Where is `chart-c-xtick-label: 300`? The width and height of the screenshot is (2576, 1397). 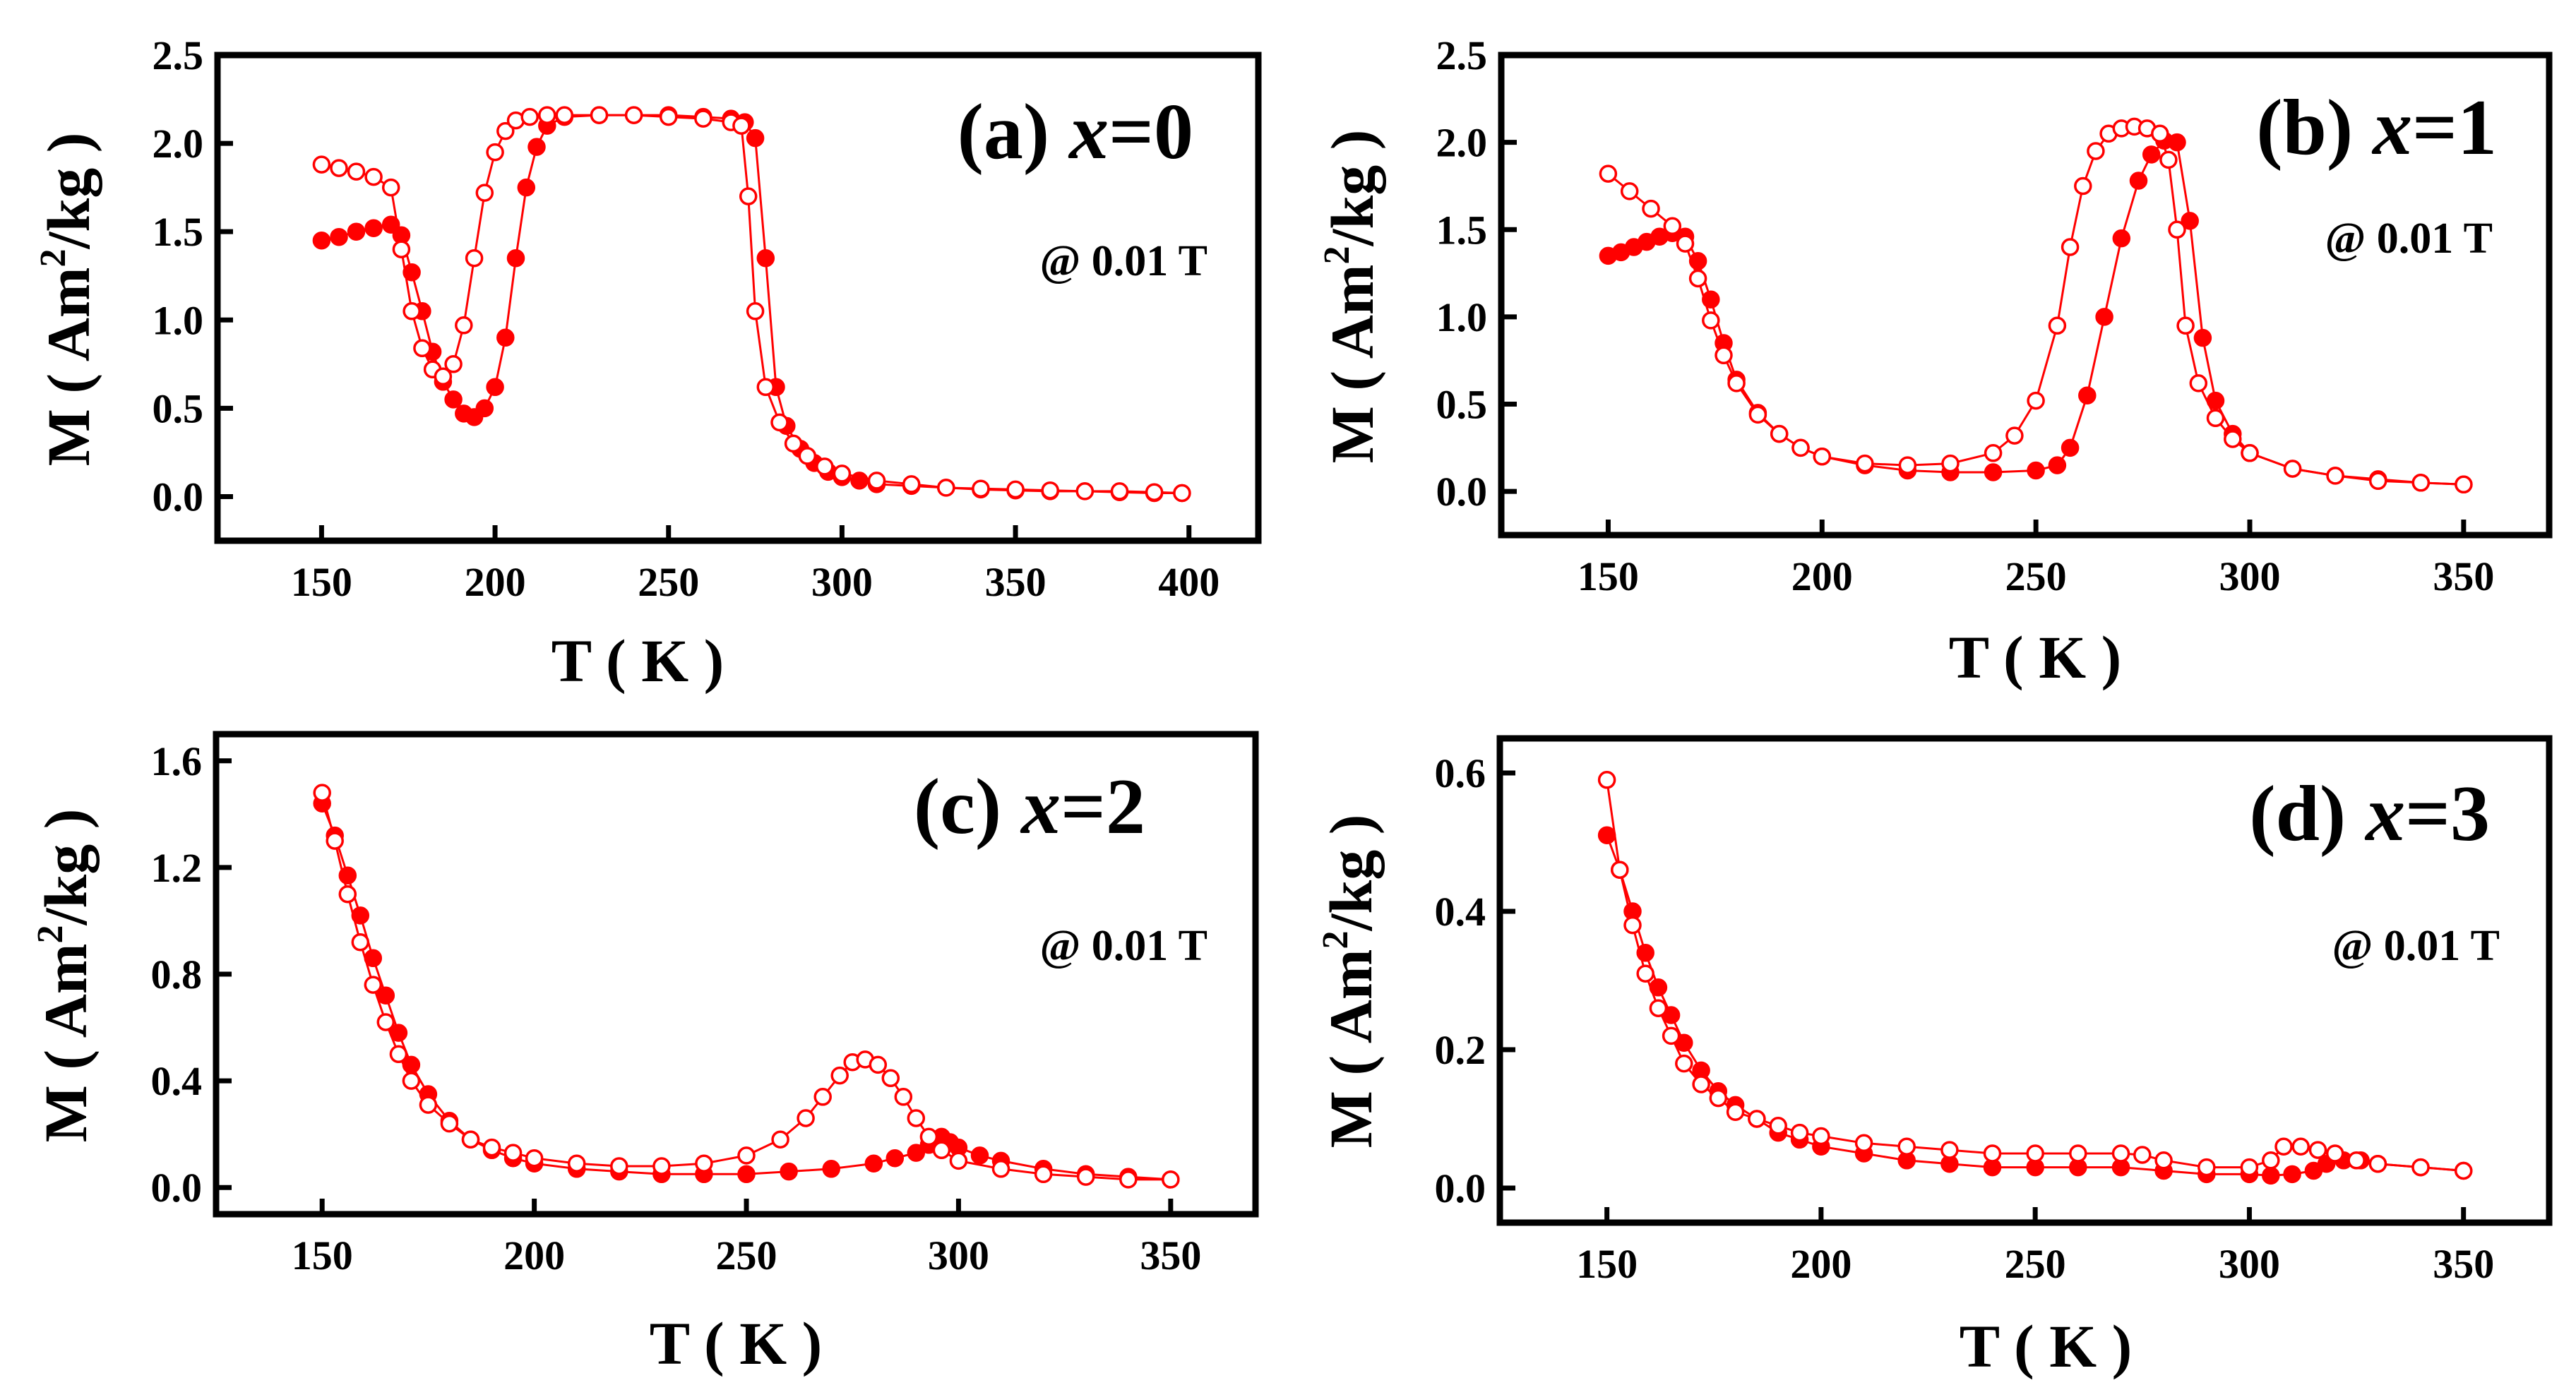 chart-c-xtick-label: 300 is located at coordinates (958, 1255).